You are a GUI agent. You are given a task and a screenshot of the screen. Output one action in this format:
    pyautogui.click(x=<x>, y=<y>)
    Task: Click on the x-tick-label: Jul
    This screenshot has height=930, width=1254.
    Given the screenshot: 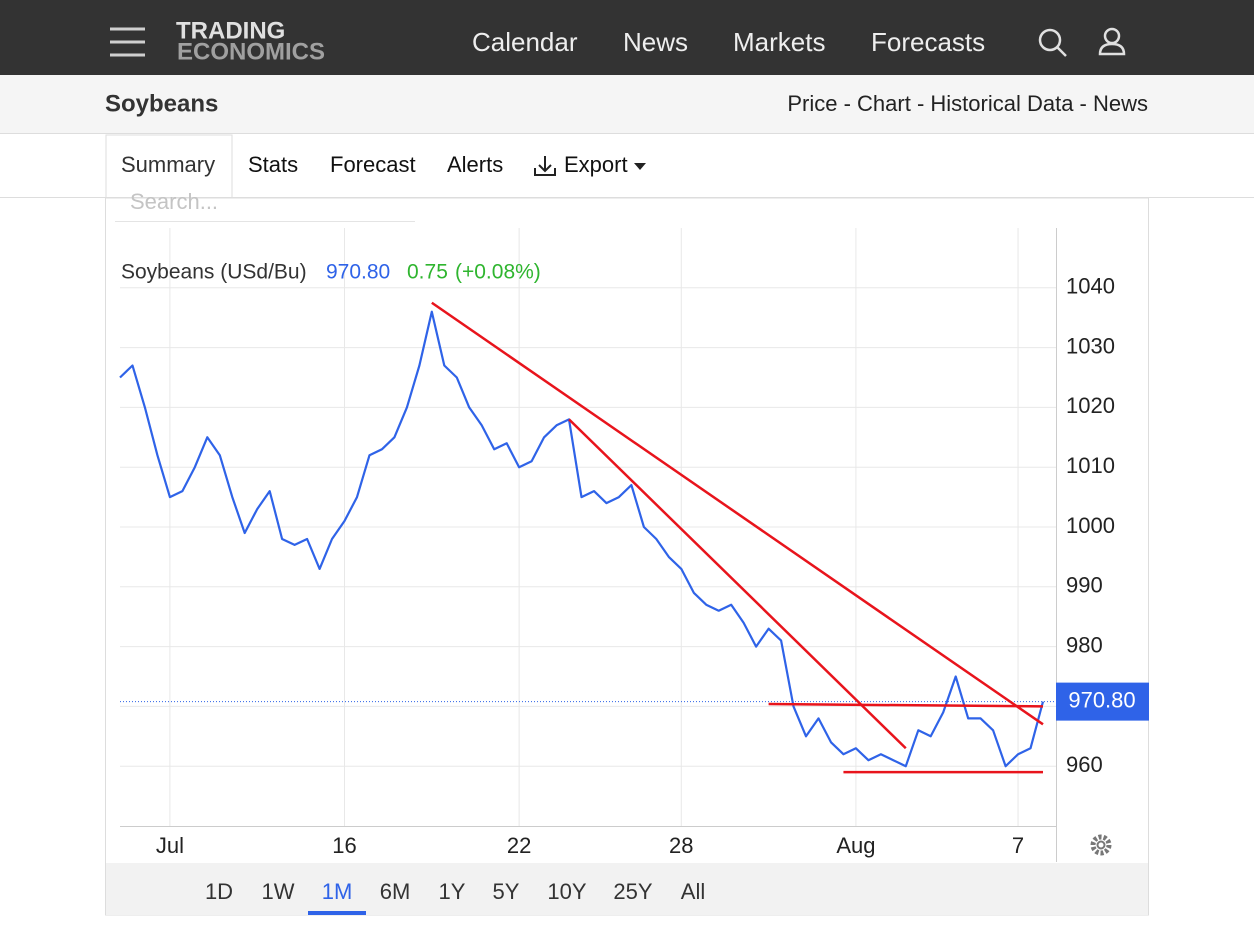 What is the action you would take?
    pyautogui.click(x=170, y=845)
    